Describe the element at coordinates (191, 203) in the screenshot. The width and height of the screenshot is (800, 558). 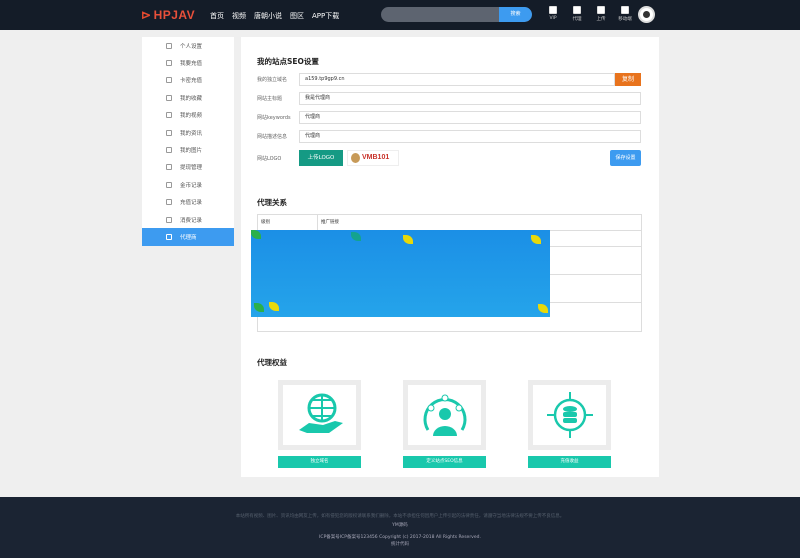
I see `sidebar-item-label: 充值记录` at that location.